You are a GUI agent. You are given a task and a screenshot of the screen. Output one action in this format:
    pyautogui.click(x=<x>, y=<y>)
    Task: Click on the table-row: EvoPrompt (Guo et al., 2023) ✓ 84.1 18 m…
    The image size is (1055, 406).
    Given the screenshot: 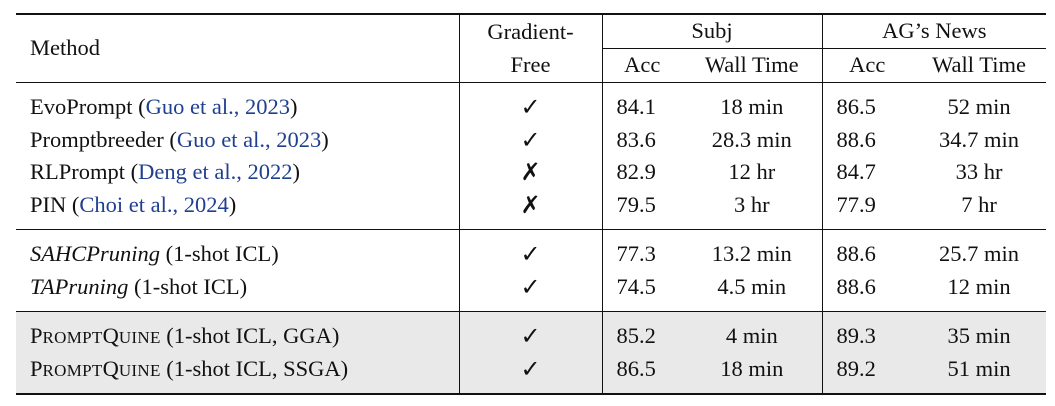 What is the action you would take?
    pyautogui.click(x=531, y=107)
    